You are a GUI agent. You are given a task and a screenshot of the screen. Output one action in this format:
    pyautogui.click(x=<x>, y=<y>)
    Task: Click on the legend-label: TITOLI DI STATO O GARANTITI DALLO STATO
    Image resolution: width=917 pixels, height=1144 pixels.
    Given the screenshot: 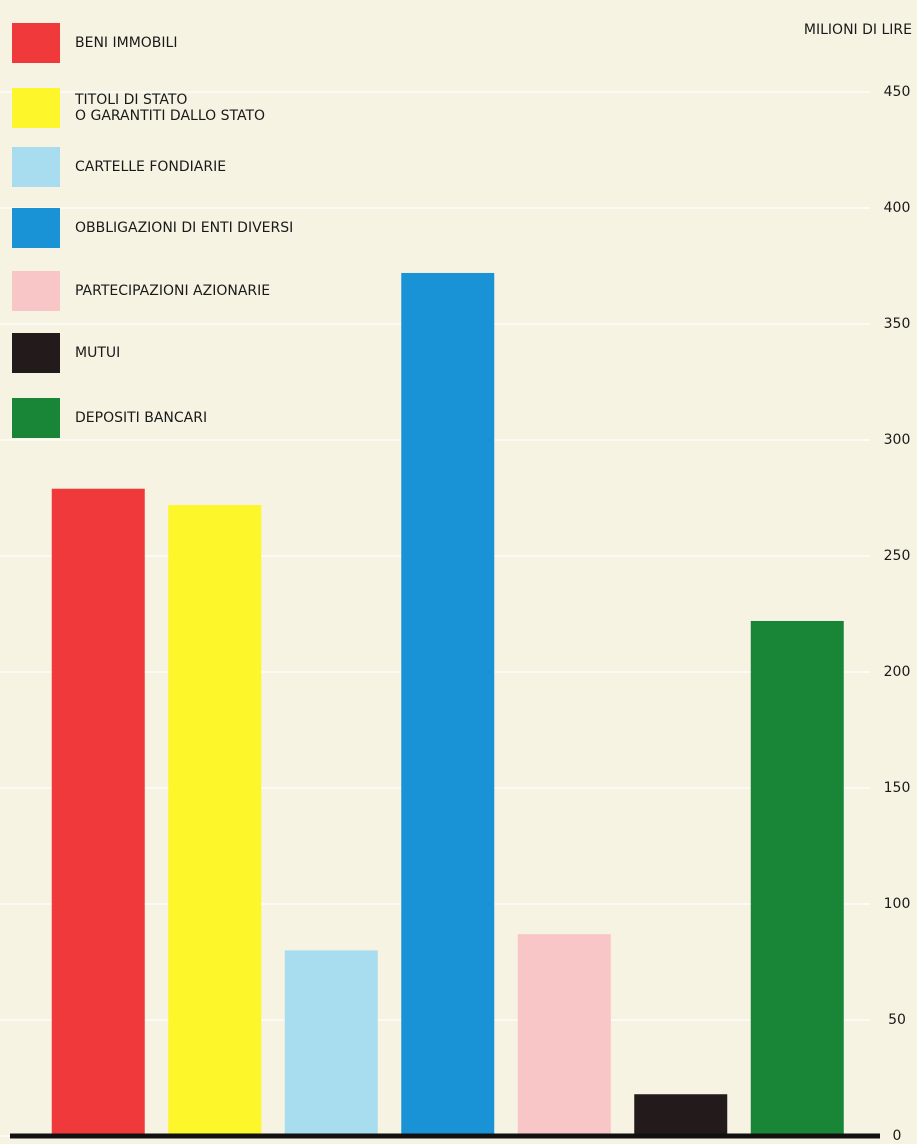 What is the action you would take?
    pyautogui.click(x=169, y=108)
    